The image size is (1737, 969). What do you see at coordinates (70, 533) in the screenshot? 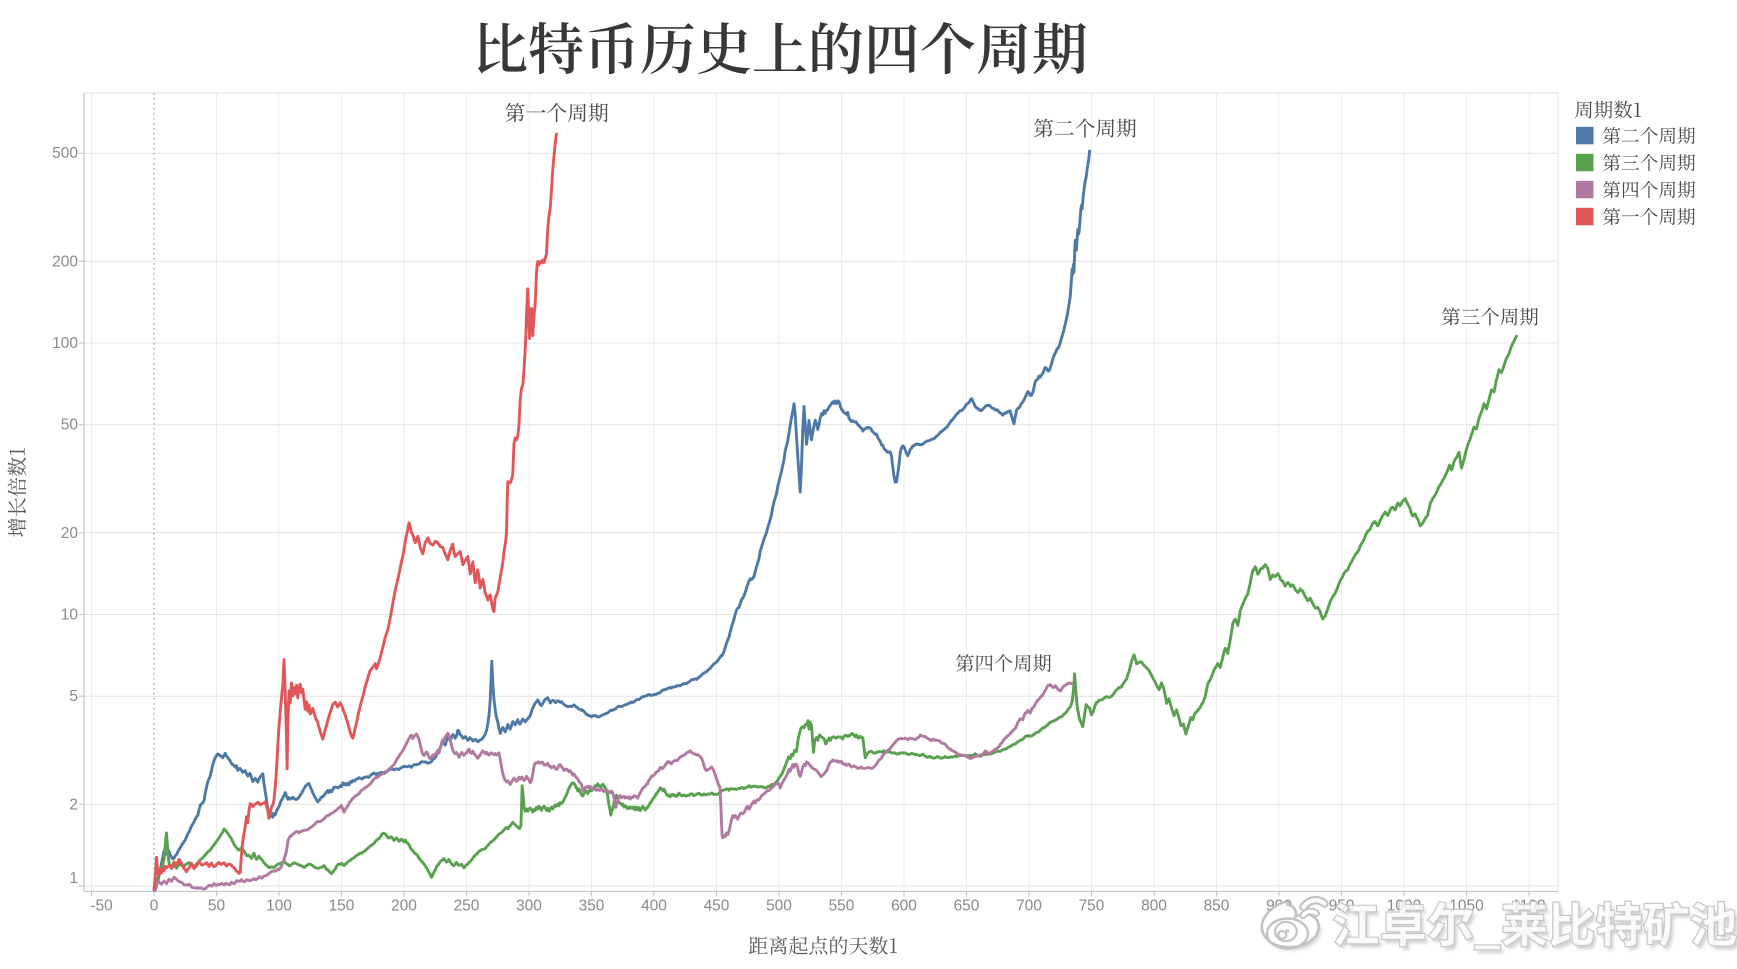
I see `svg-text: 20` at bounding box center [70, 533].